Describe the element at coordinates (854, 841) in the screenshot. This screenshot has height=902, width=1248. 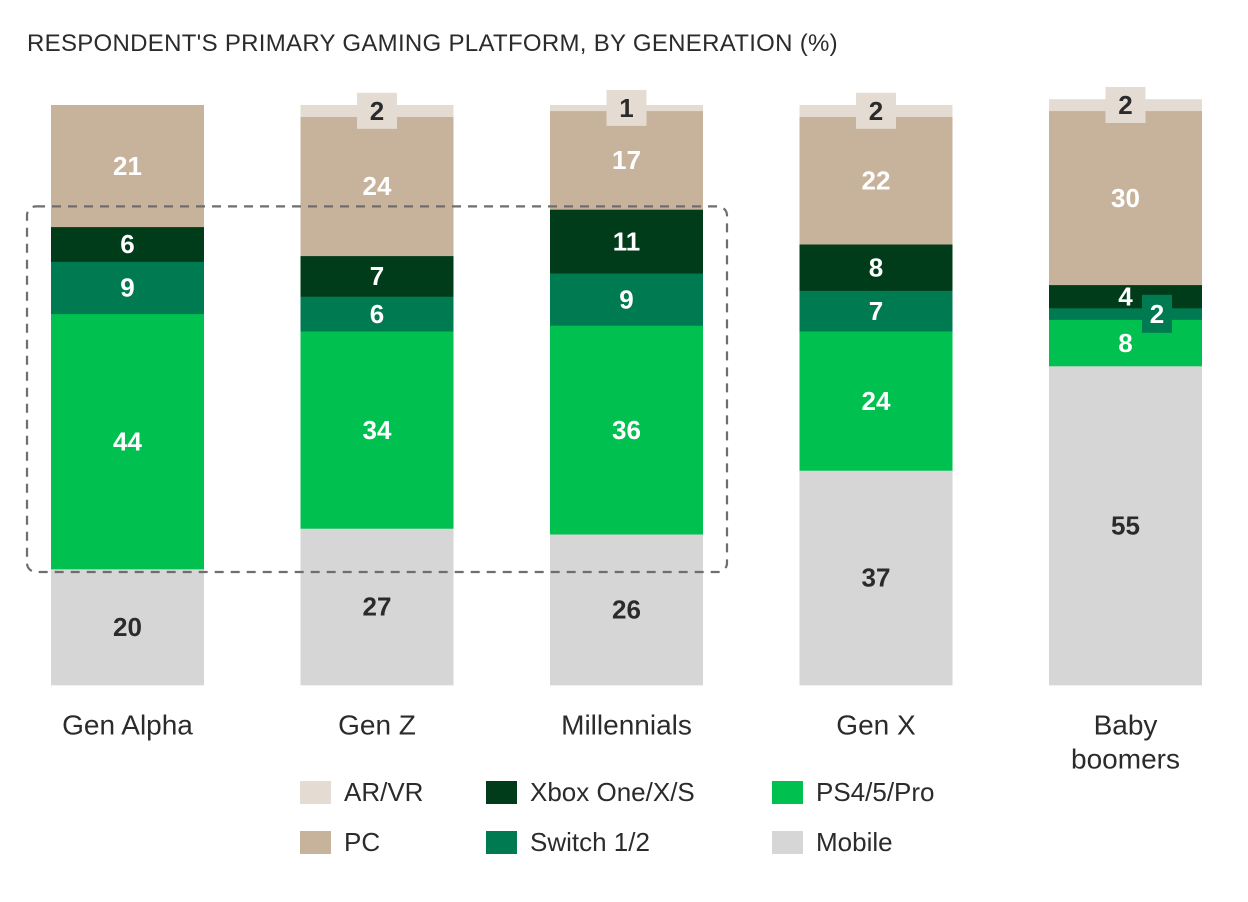
I see `legend-label-mobile: Mobile` at that location.